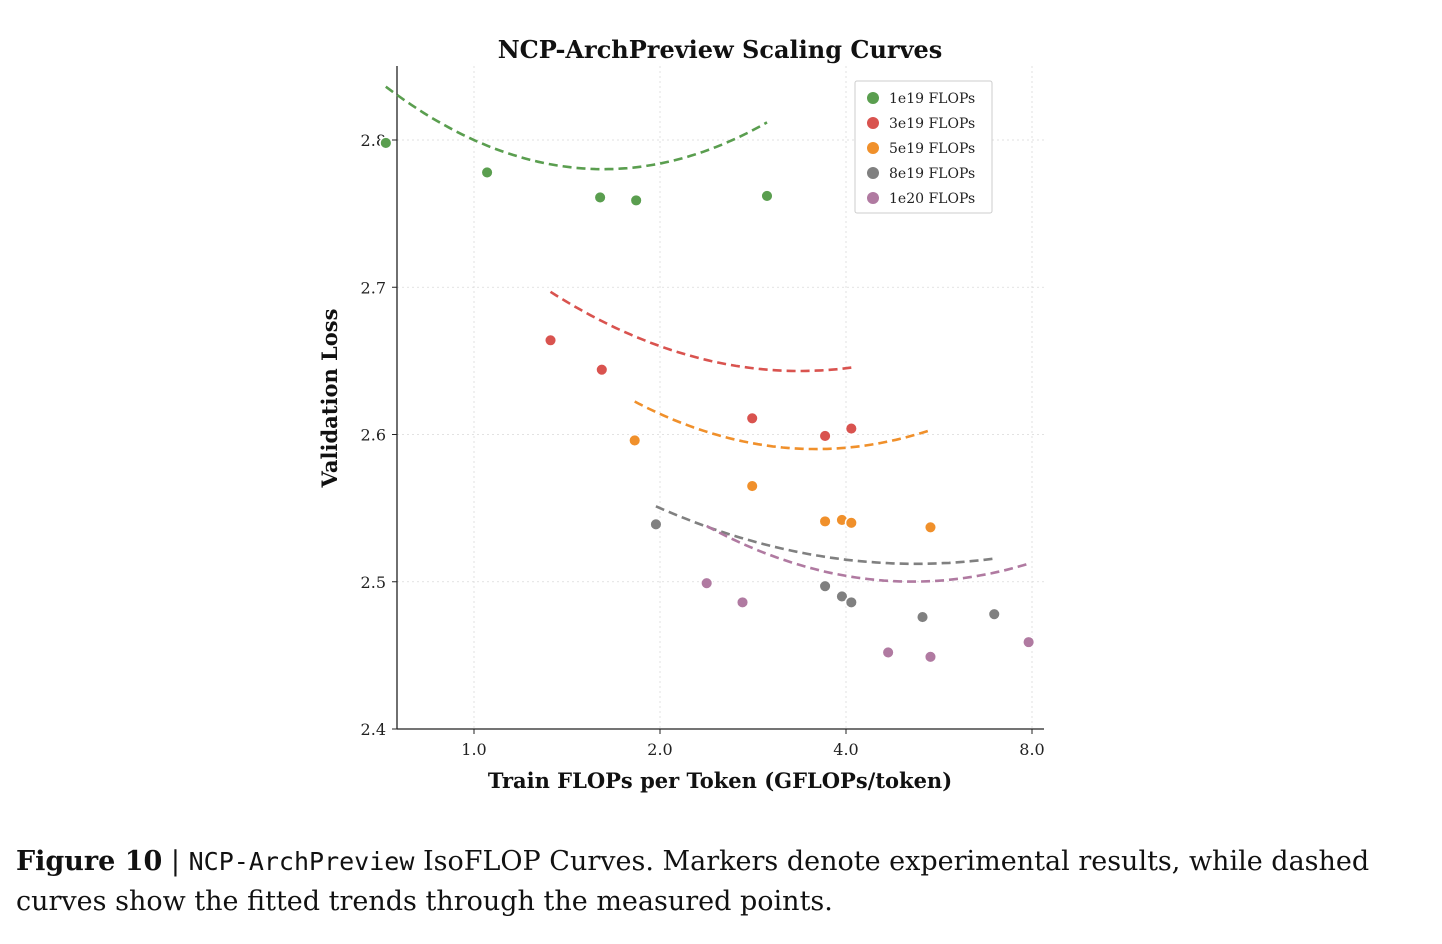 This screenshot has width=1442, height=944. What do you see at coordinates (932, 124) in the screenshot?
I see `legend-label: 3e19 FLOPs` at bounding box center [932, 124].